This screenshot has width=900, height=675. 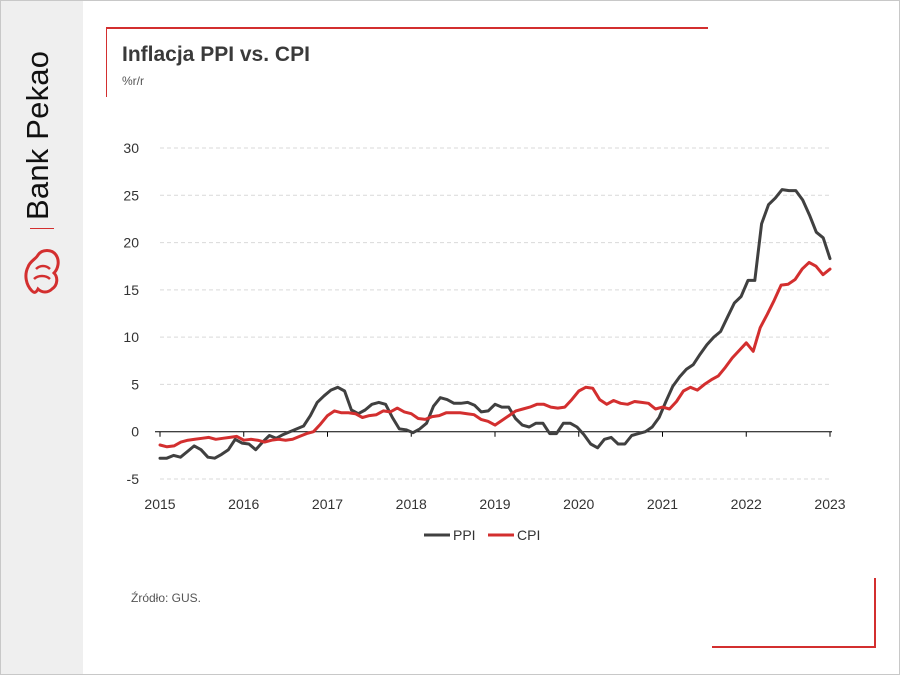 What do you see at coordinates (135, 432) in the screenshot?
I see `y-tick-label: 0` at bounding box center [135, 432].